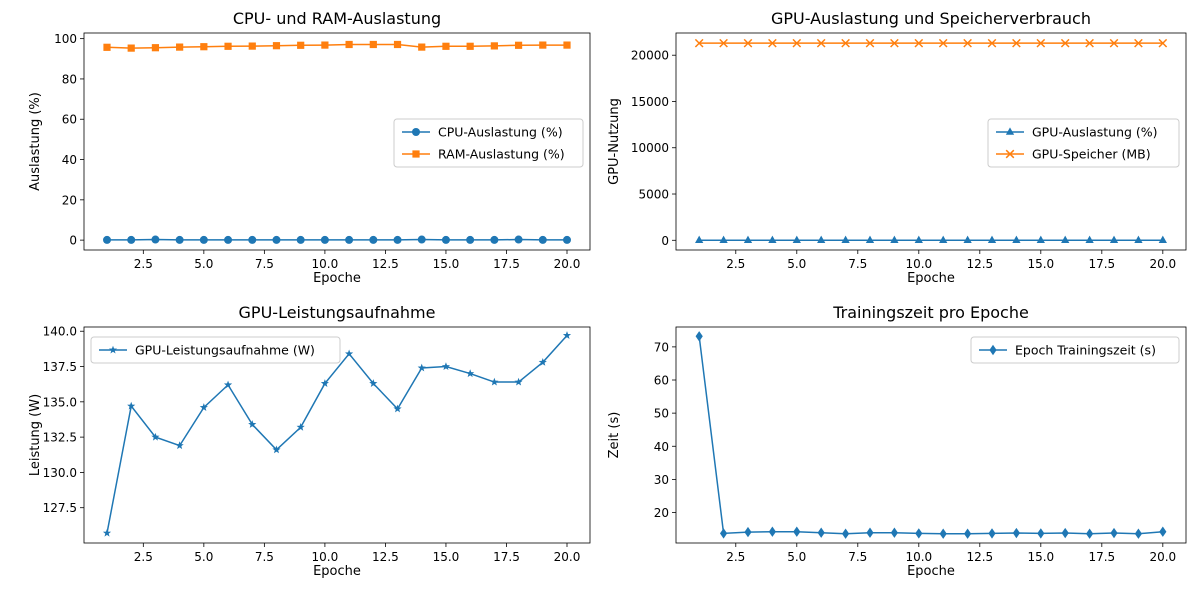 The width and height of the screenshot is (1200, 600). Describe the element at coordinates (60, 367) in the screenshot. I see `y-tick-label: 137.5` at that location.